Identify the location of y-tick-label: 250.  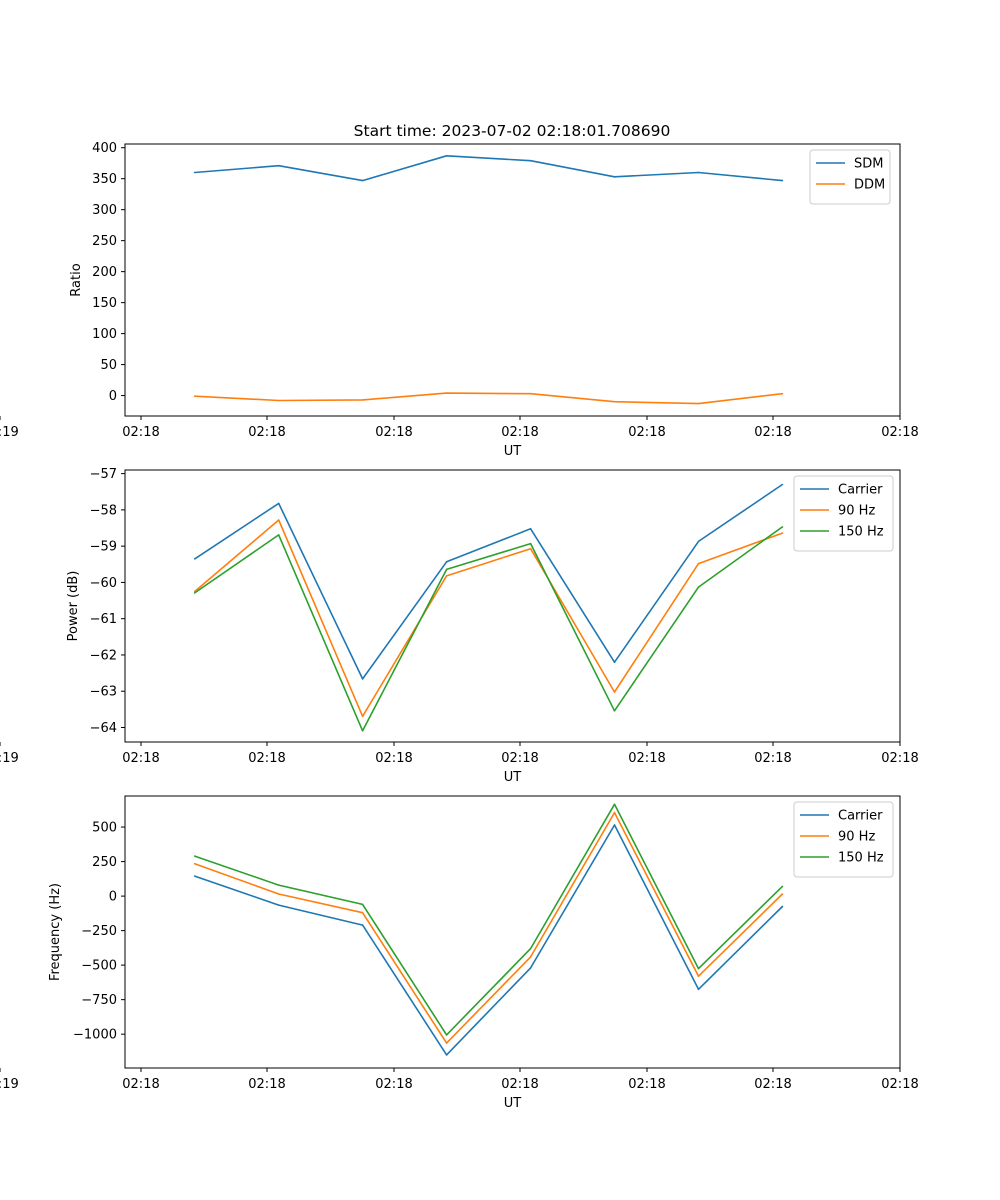
(104, 862).